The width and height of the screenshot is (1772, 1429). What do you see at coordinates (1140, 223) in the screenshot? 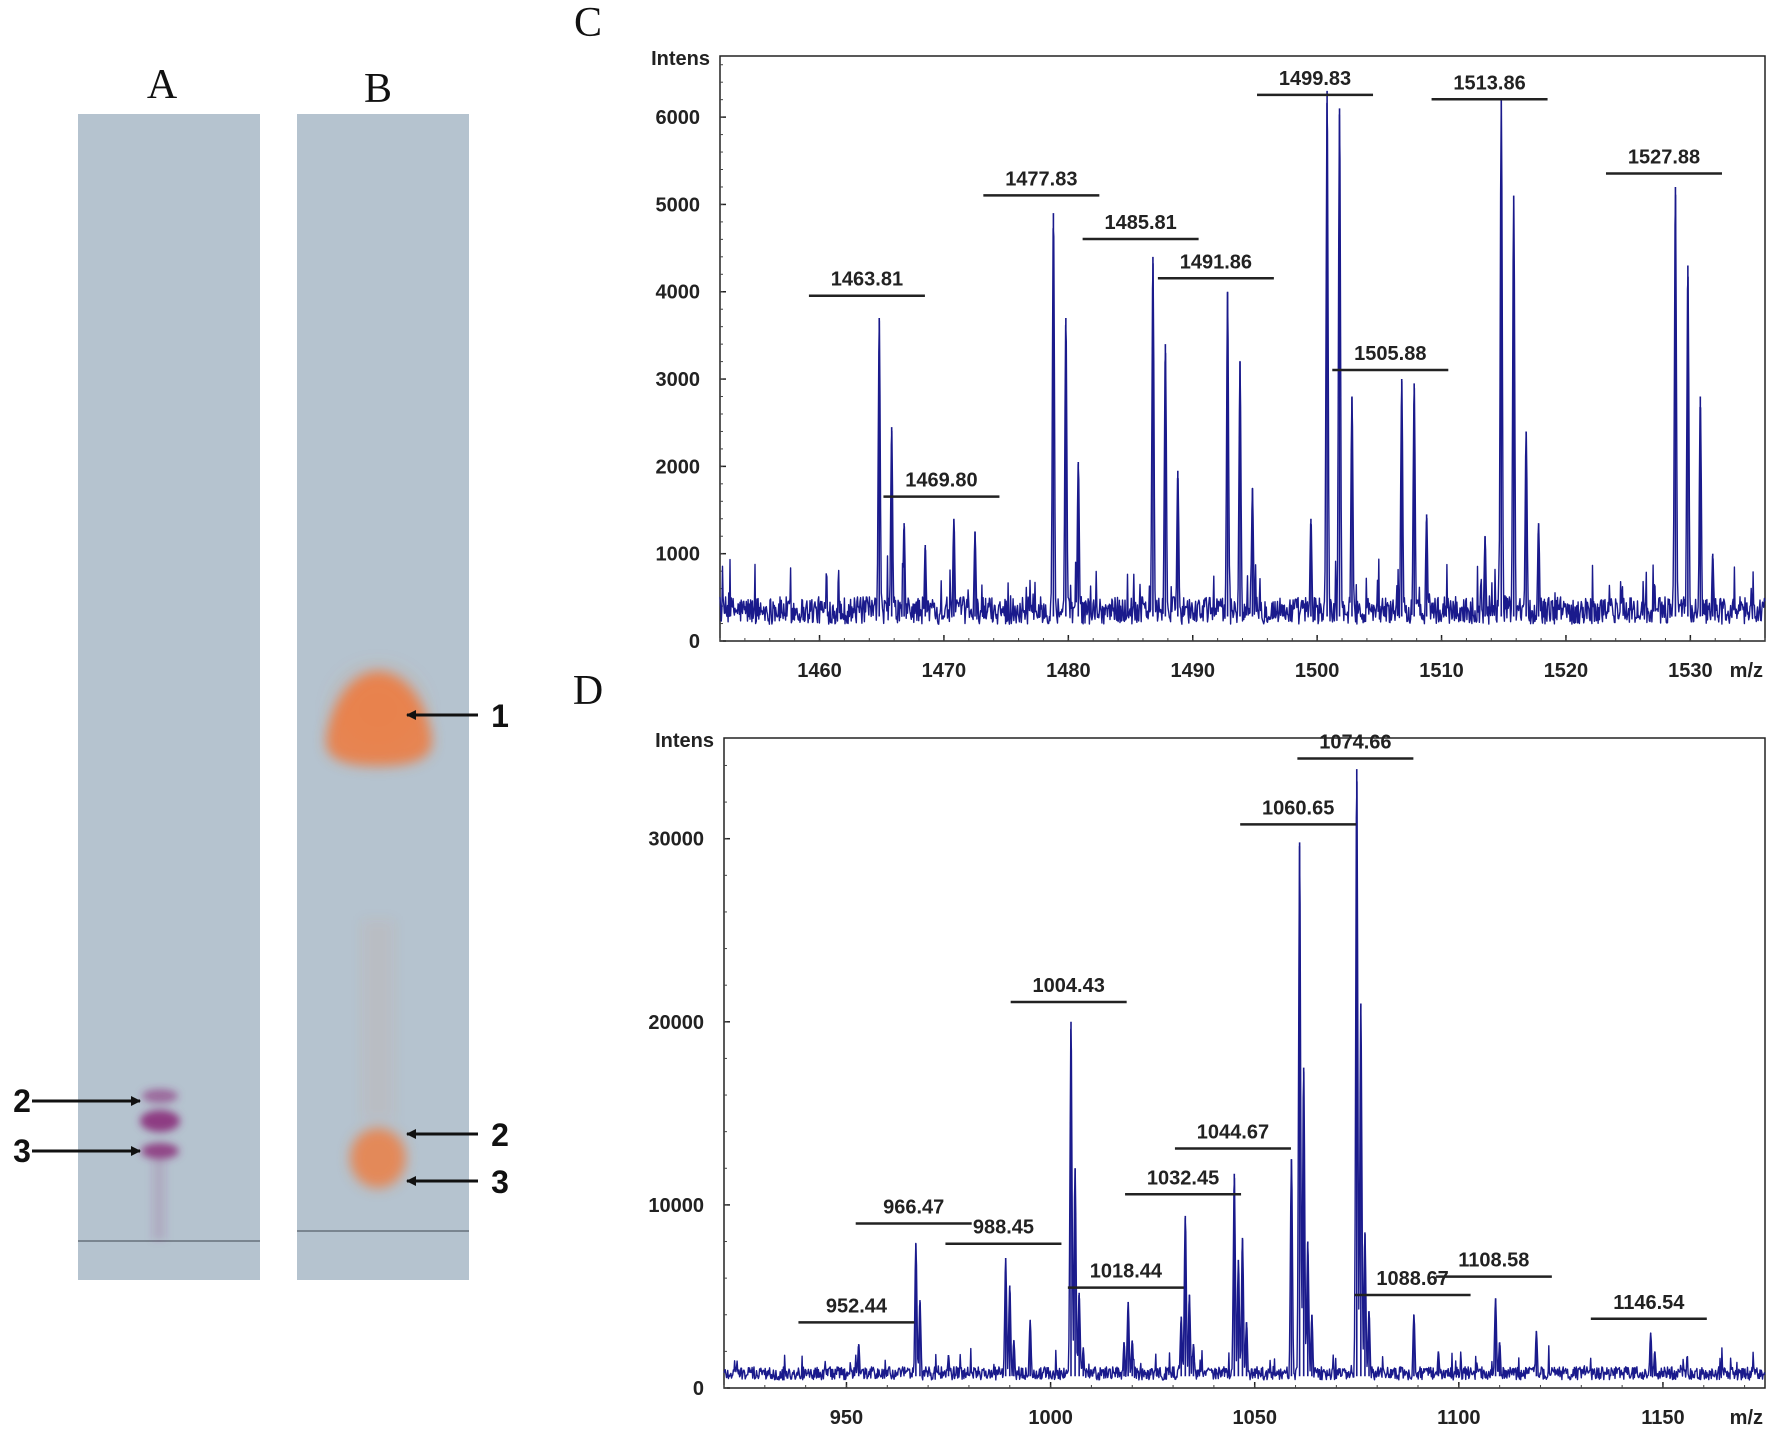
I see `spectrum-c-annotation-label: 1485.81` at bounding box center [1140, 223].